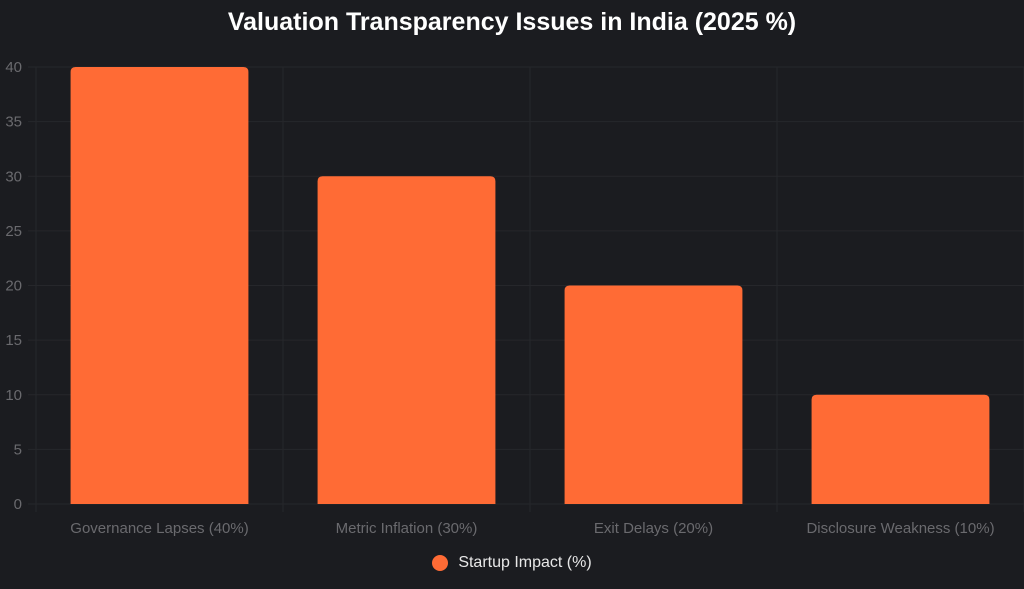 The height and width of the screenshot is (589, 1024). What do you see at coordinates (18, 449) in the screenshot?
I see `y-tick-label: 5` at bounding box center [18, 449].